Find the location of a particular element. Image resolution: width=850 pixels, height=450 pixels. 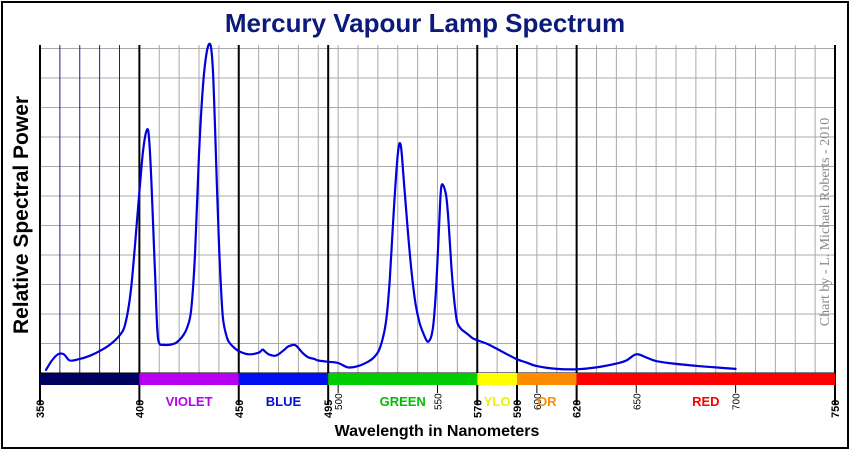

x-tick-labels: 350 400 450 495 570 590 620 750 500 550 600 650 700 is located at coordinates (438, 405).